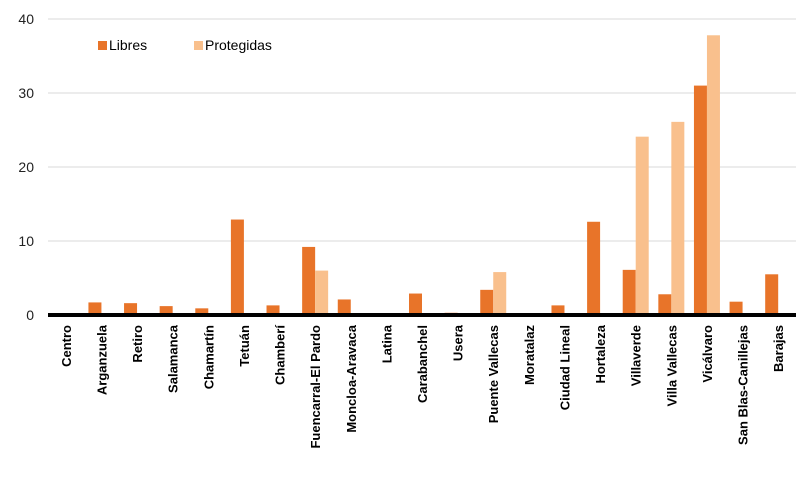 The image size is (798, 478). What do you see at coordinates (422, 364) in the screenshot?
I see `x-tick-label: Carabanchel` at bounding box center [422, 364].